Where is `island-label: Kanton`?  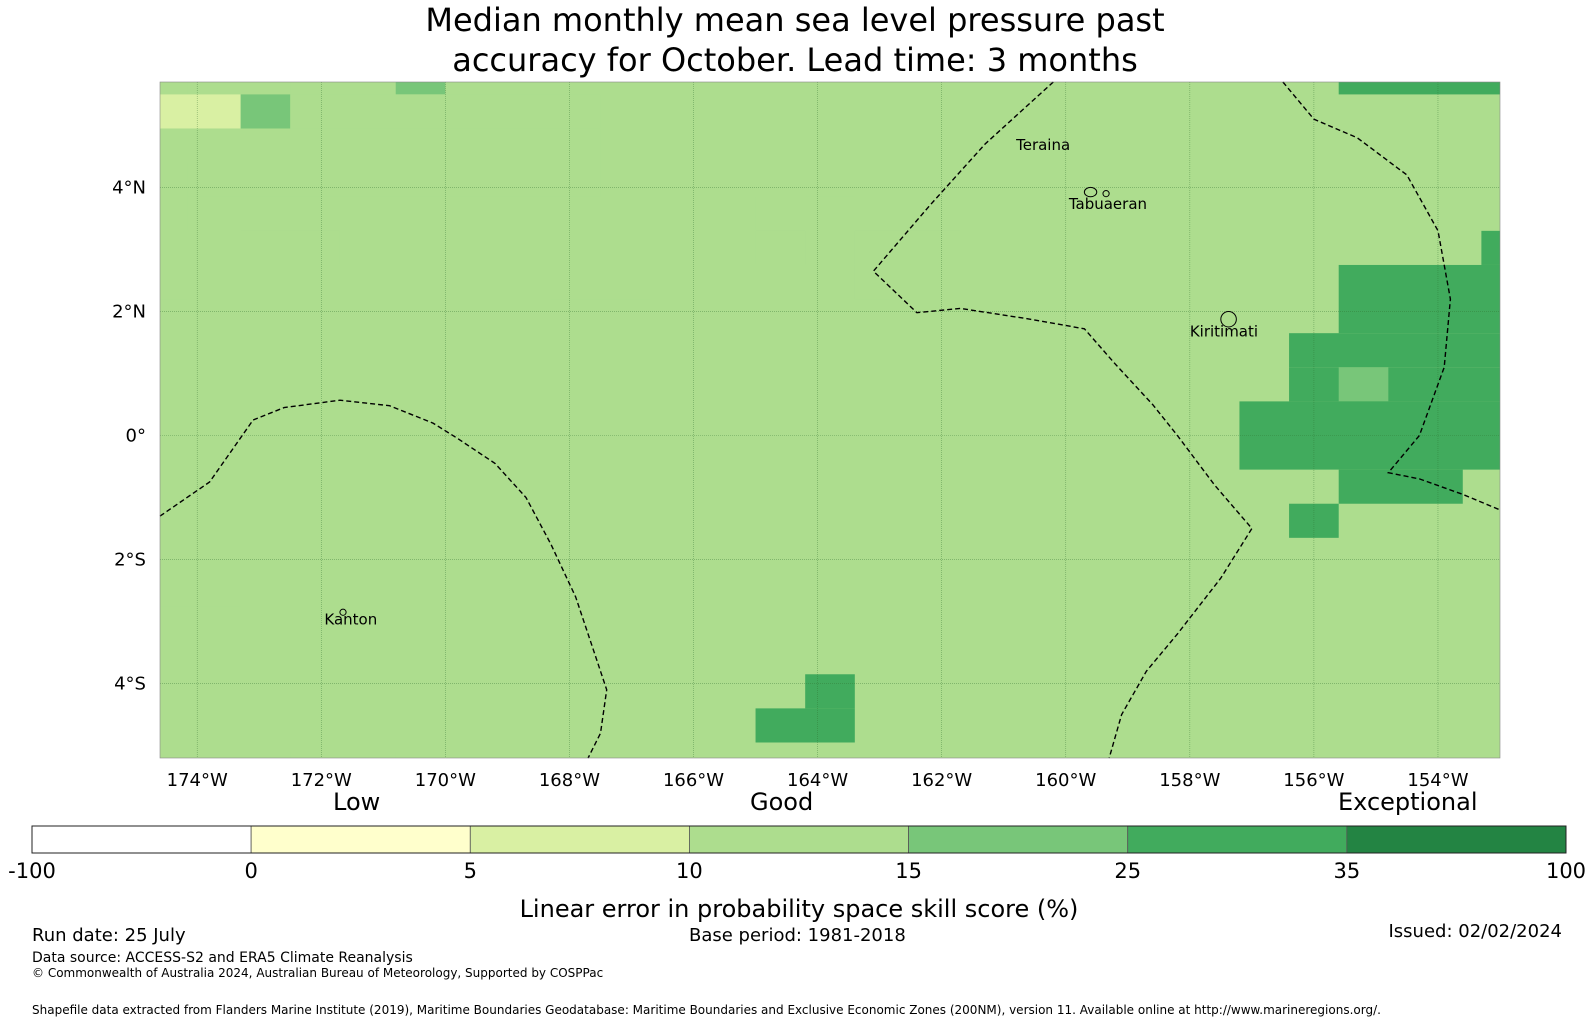 island-label: Kanton is located at coordinates (350, 620).